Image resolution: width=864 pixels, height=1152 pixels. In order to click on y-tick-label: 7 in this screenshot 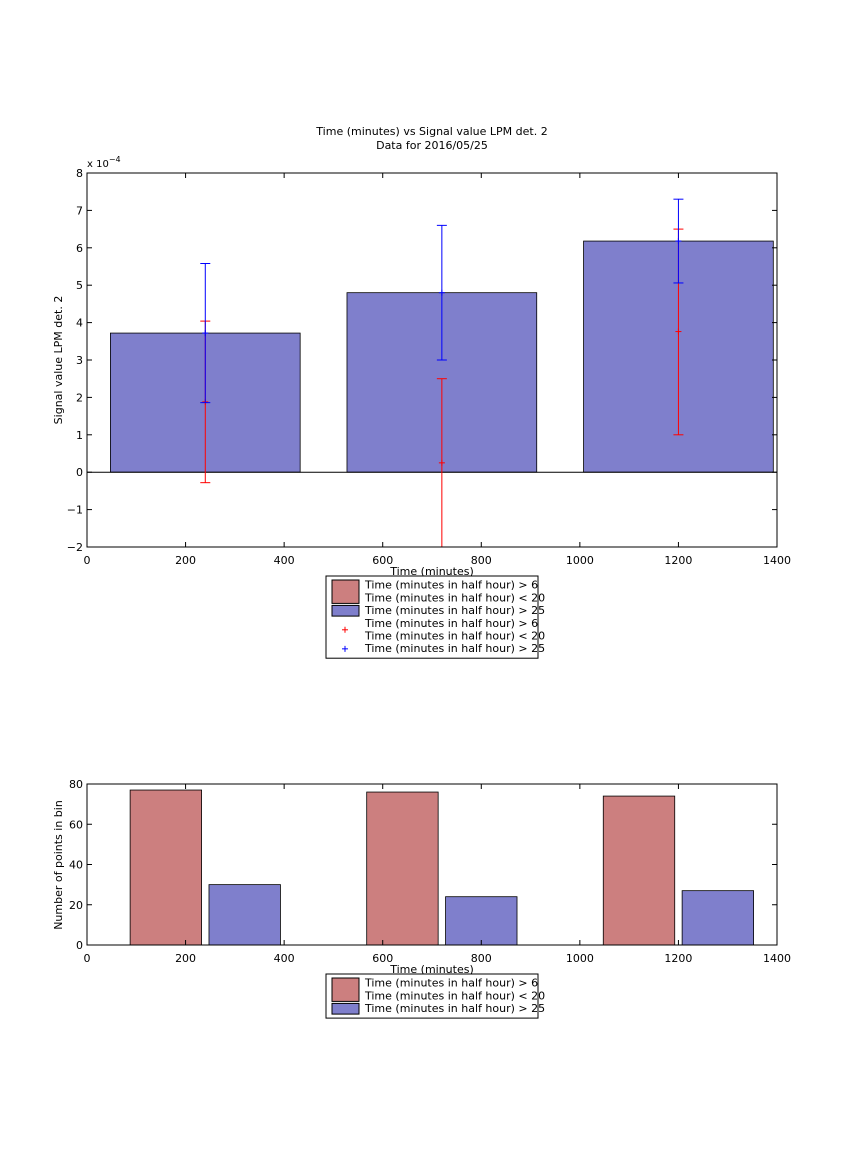, I will do `click(79, 210)`.